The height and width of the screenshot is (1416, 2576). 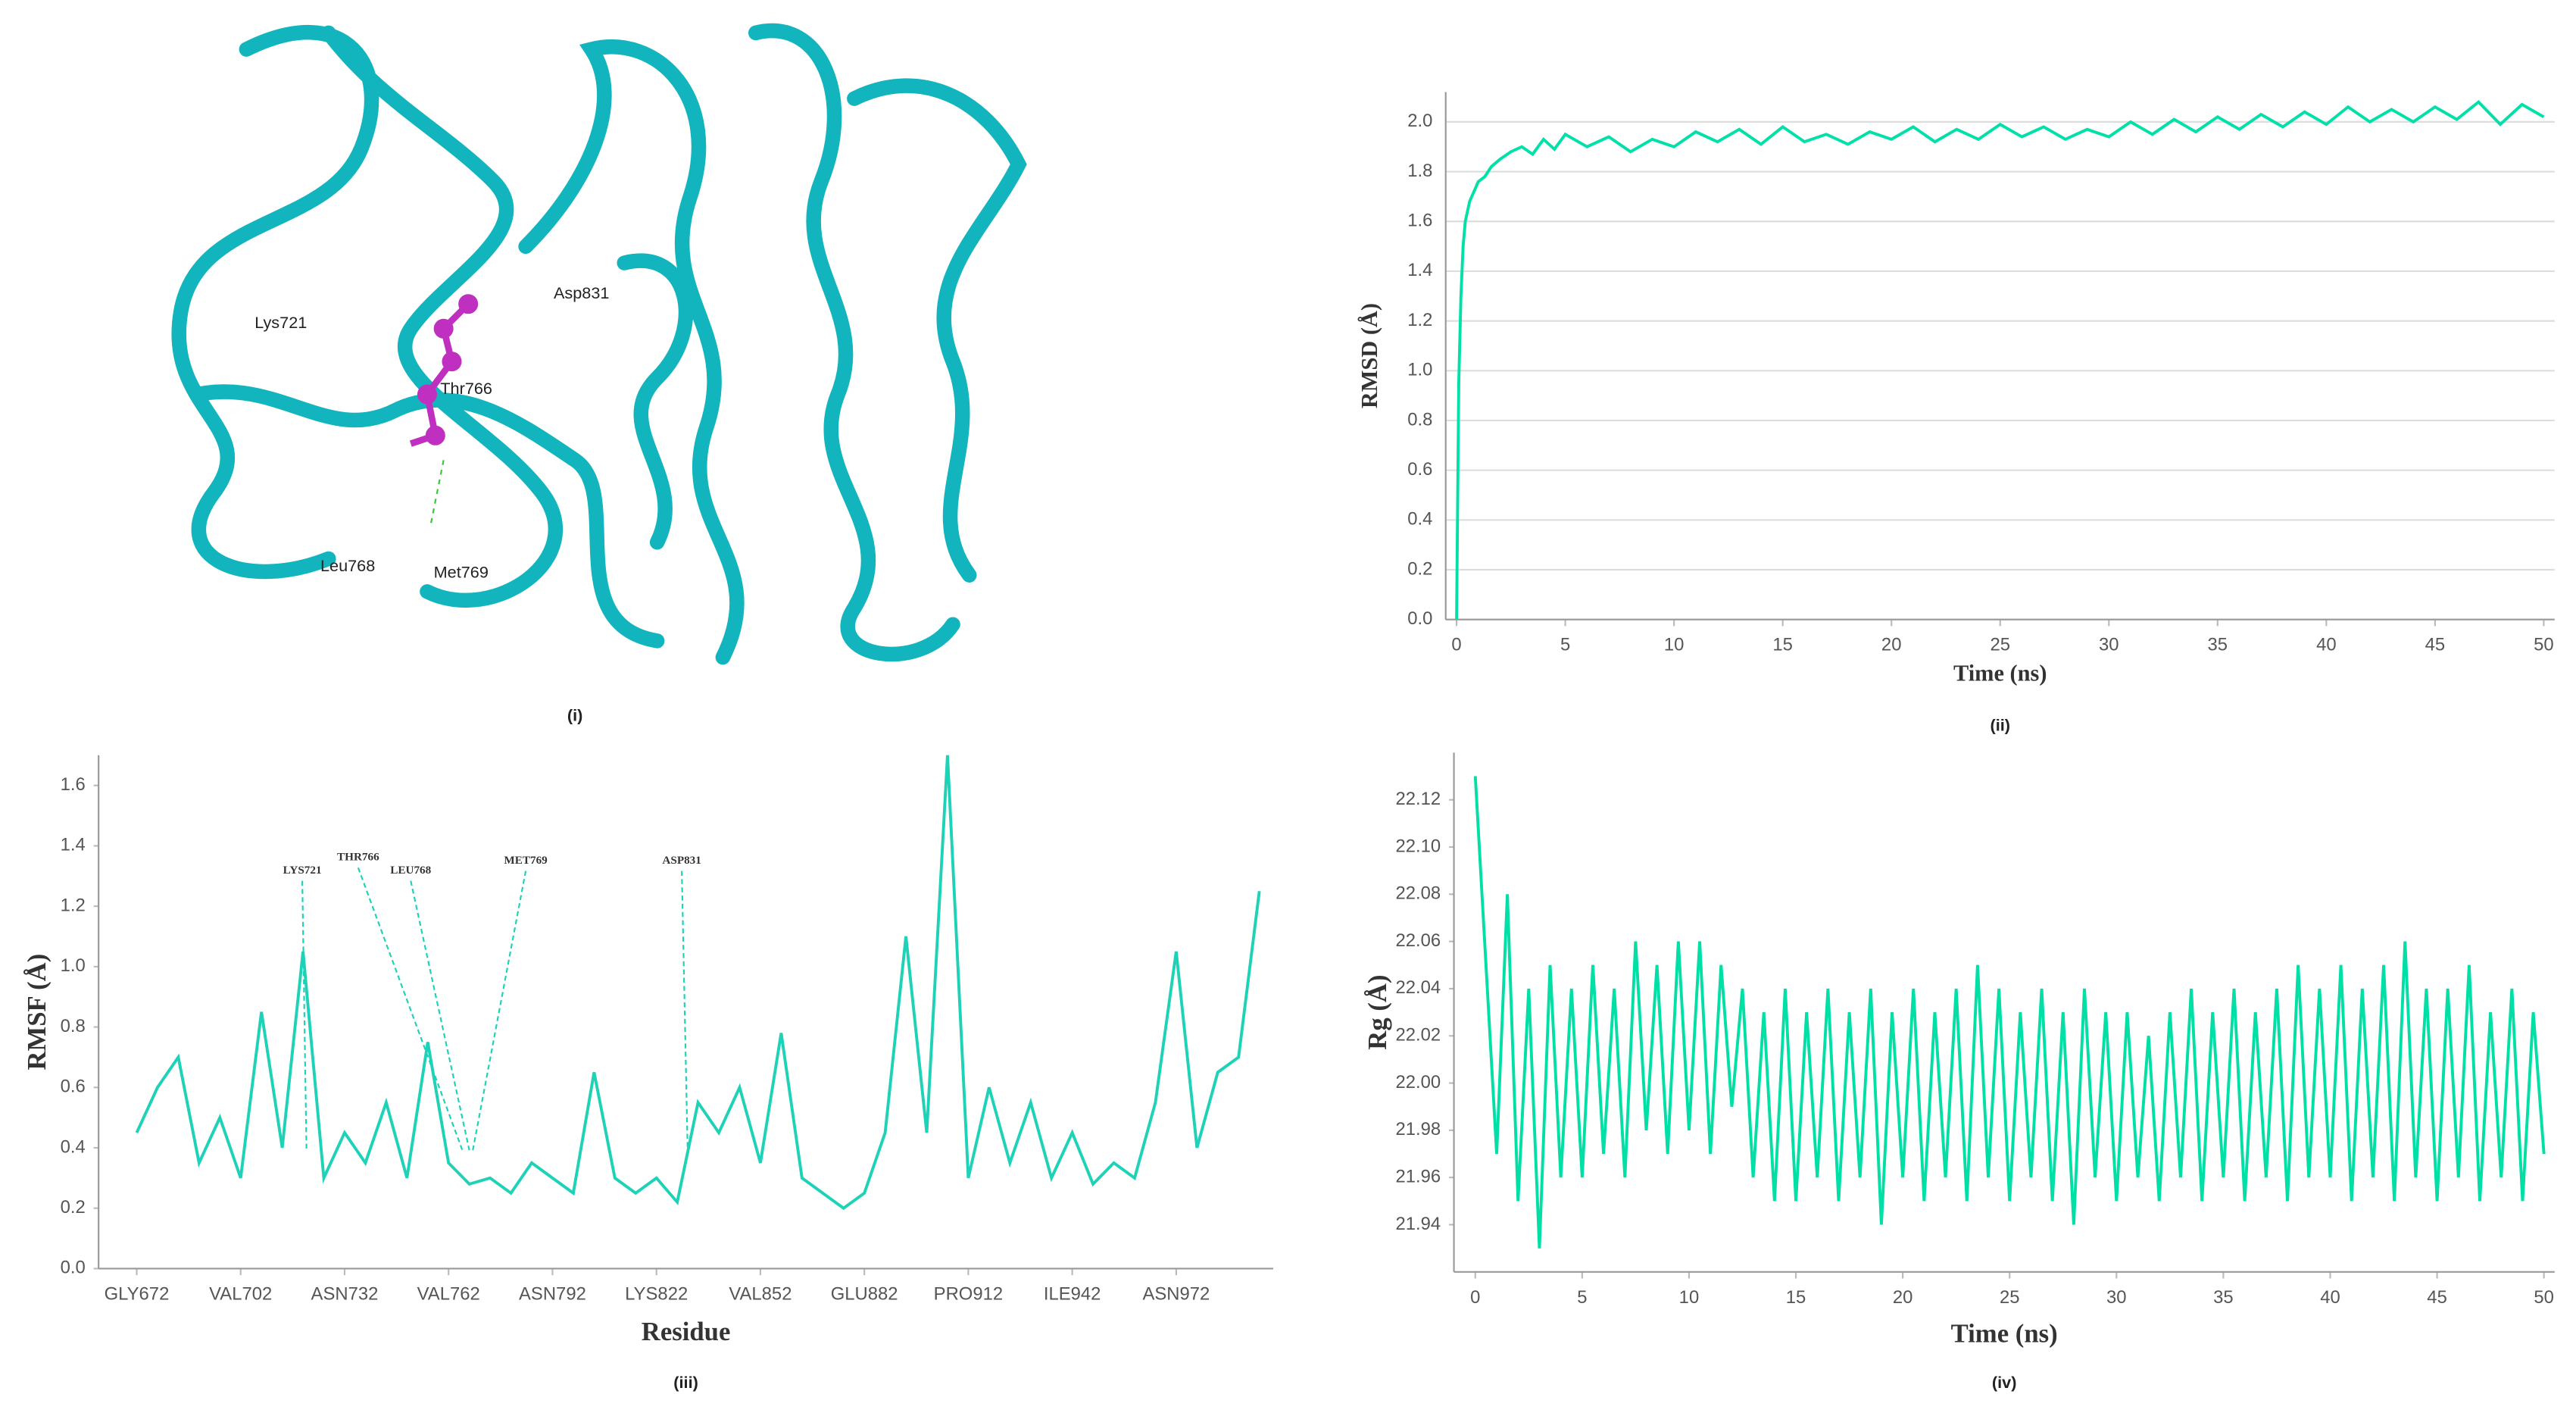 I want to click on y-tick-label: 21.94, so click(x=1418, y=1224).